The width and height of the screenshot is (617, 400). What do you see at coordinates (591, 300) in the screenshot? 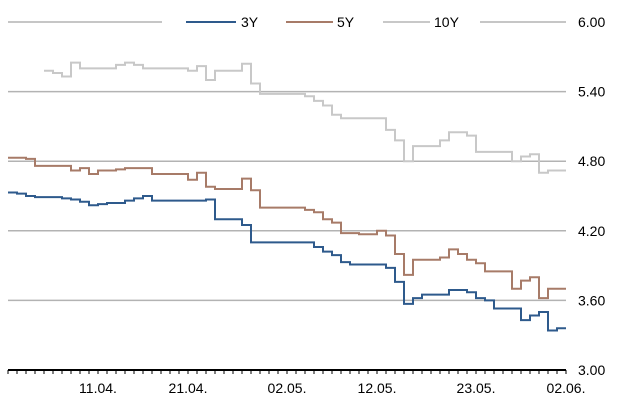
I see `y-tick-label: 3.60` at bounding box center [591, 300].